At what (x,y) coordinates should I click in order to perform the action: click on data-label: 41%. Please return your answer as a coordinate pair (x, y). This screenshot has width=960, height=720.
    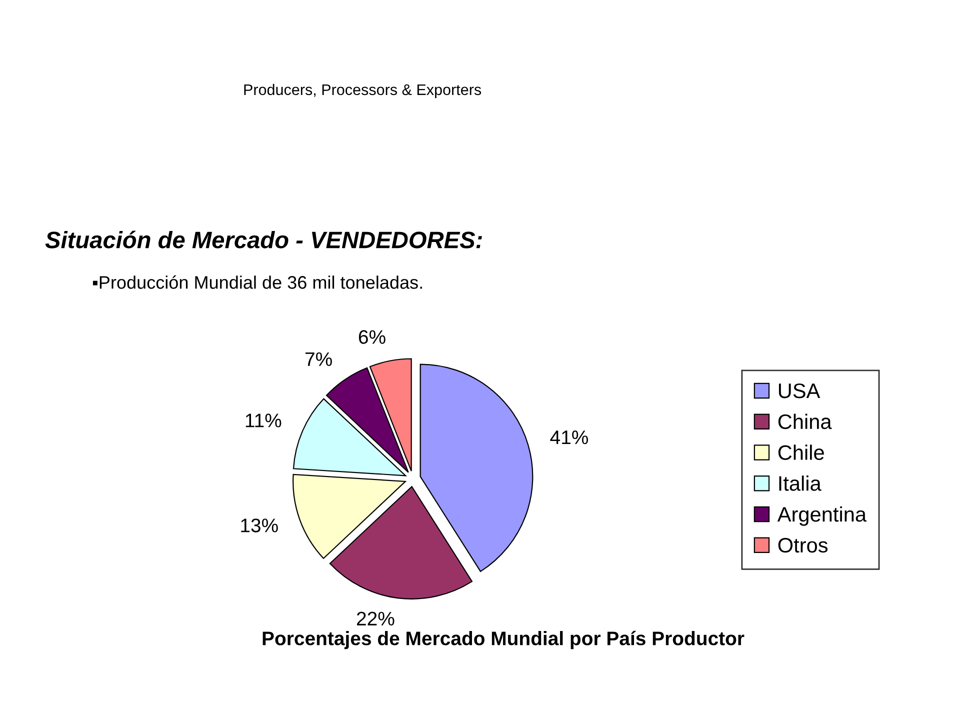
    Looking at the image, I should click on (569, 437).